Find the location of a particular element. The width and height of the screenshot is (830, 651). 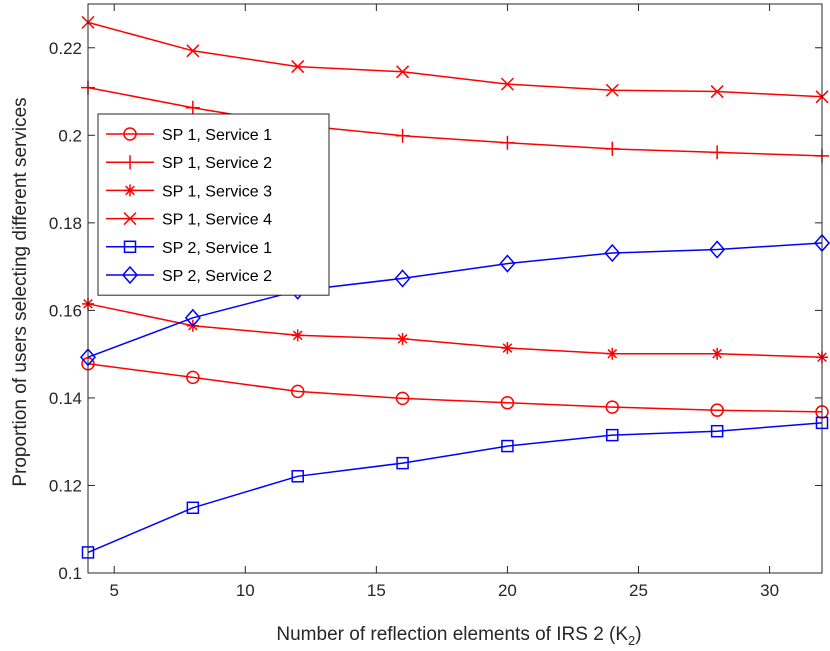

legend-marker-3-shape is located at coordinates (130, 190).